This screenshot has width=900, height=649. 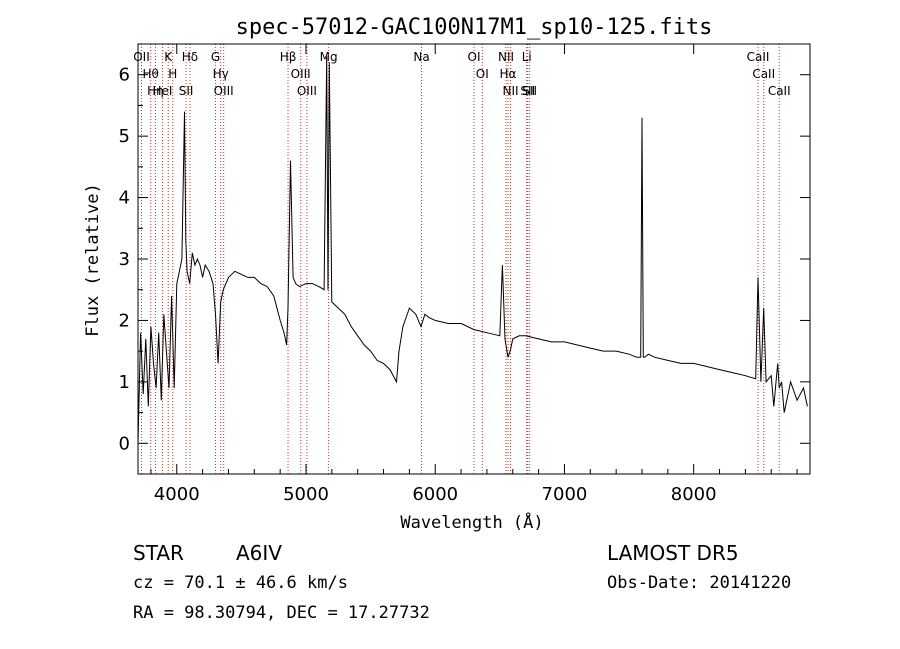 What do you see at coordinates (172, 74) in the screenshot?
I see `line-label: H` at bounding box center [172, 74].